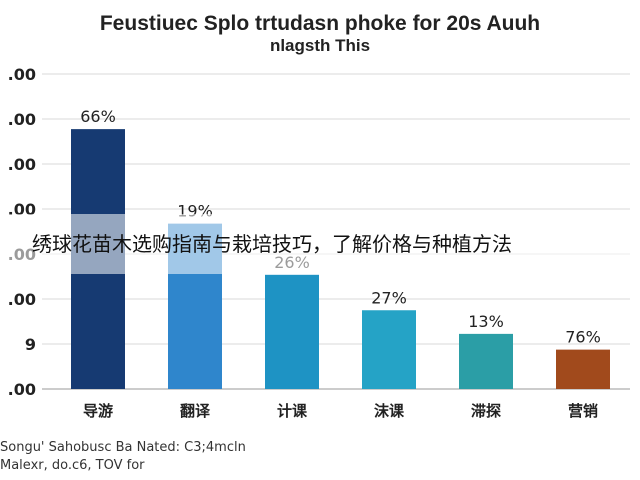  I want to click on x-category-label: 沫课, so click(389, 411).